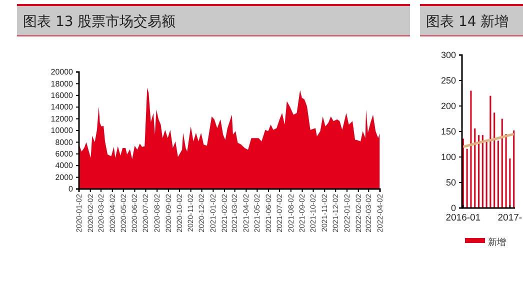 This screenshot has width=523, height=284. I want to click on y-tick-label: 6000, so click(64, 153).